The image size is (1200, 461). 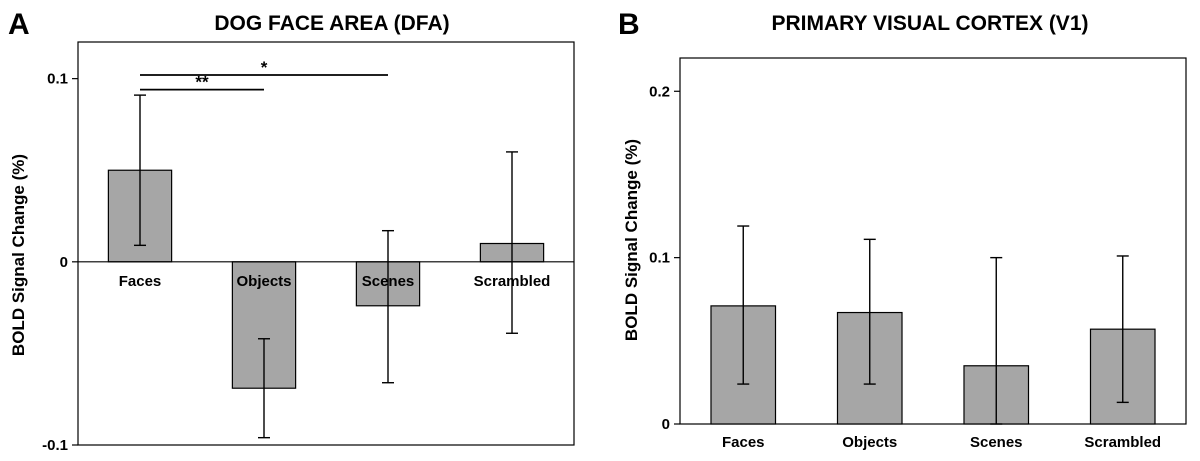 I want to click on panel-b-title: PRIMARY VISUAL CORTEX (V1), so click(x=930, y=23).